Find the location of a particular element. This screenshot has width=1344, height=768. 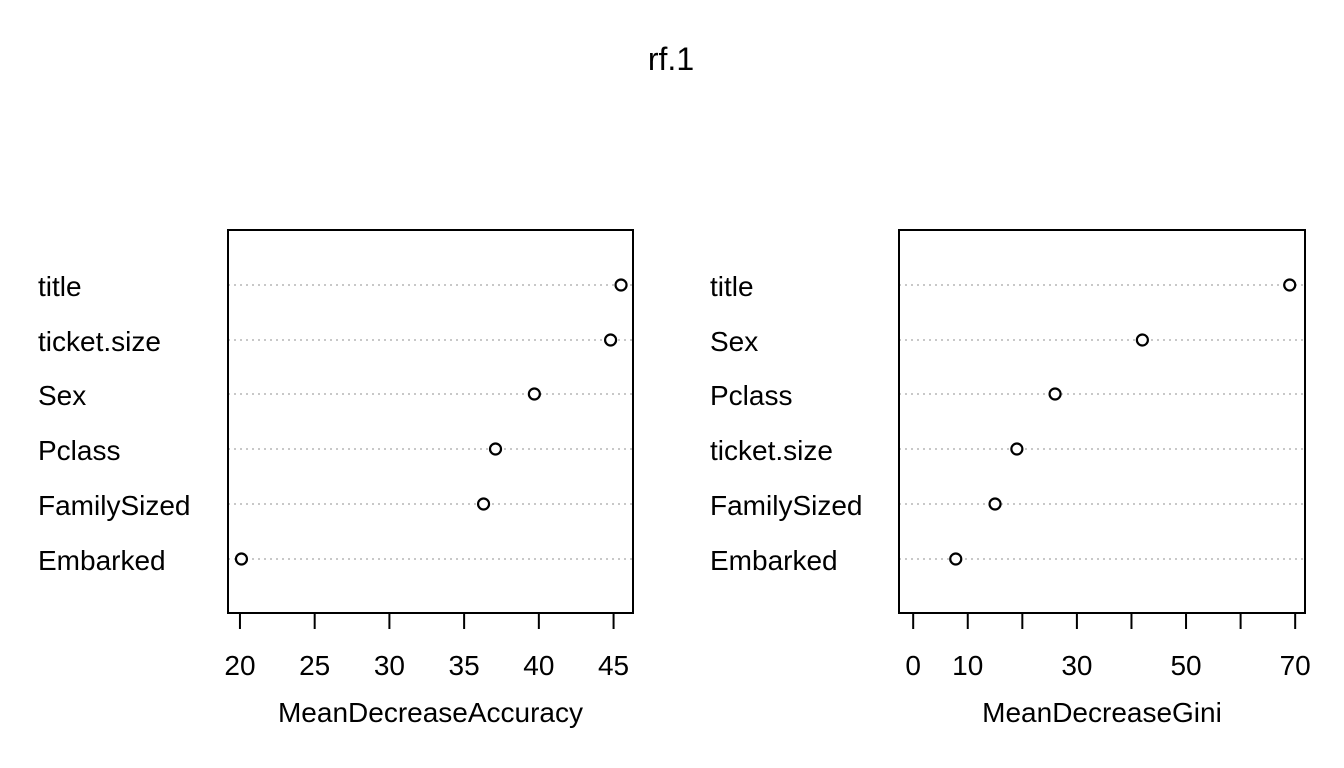

x-tick-label: 70 is located at coordinates (1295, 665).